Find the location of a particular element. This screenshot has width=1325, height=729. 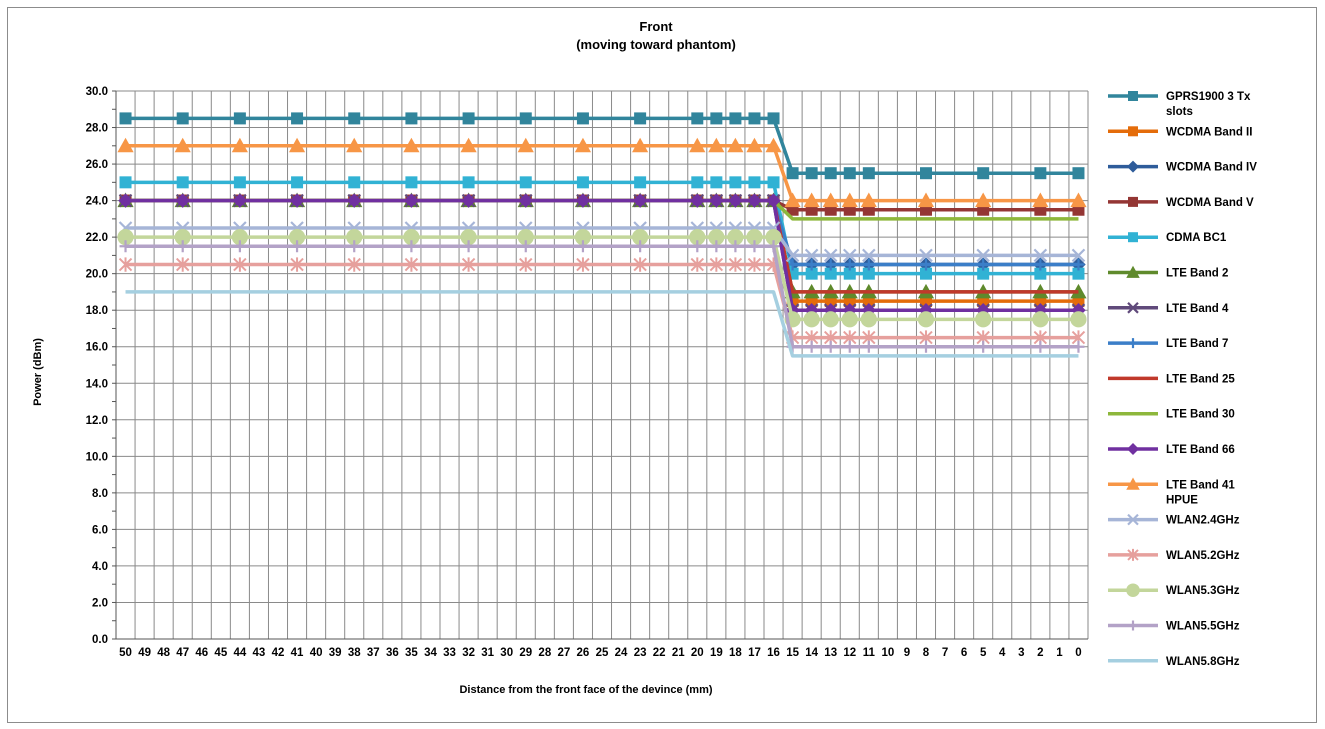

chart-title-line-1: Front is located at coordinates (656, 26).